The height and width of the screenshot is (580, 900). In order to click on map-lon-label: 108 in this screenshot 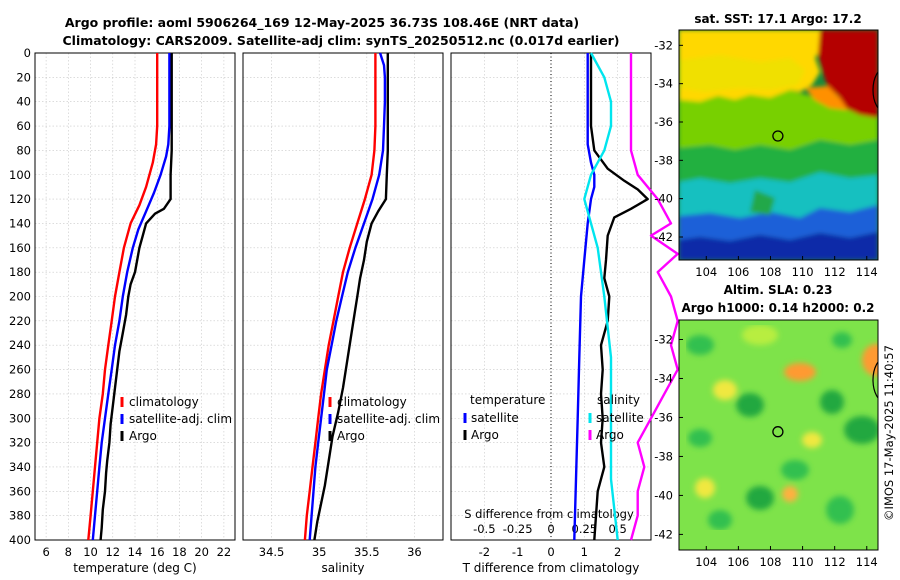, I will do `click(770, 272)`.